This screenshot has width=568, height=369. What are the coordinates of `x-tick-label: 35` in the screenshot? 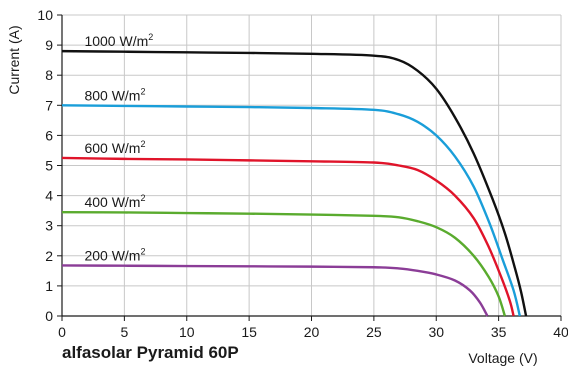 It's located at (499, 332).